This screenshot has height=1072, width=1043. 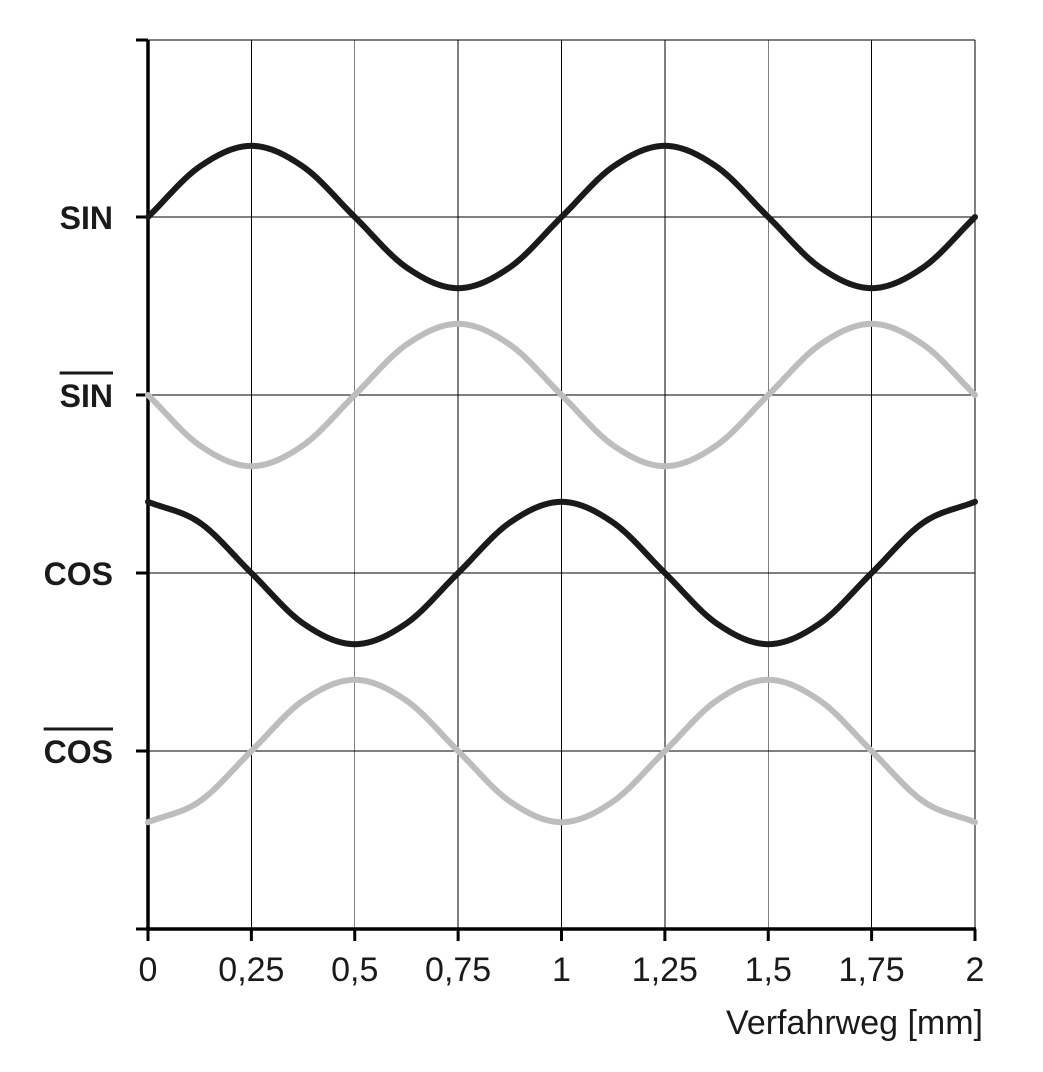 What do you see at coordinates (354, 970) in the screenshot?
I see `x-tick-label: 0,5` at bounding box center [354, 970].